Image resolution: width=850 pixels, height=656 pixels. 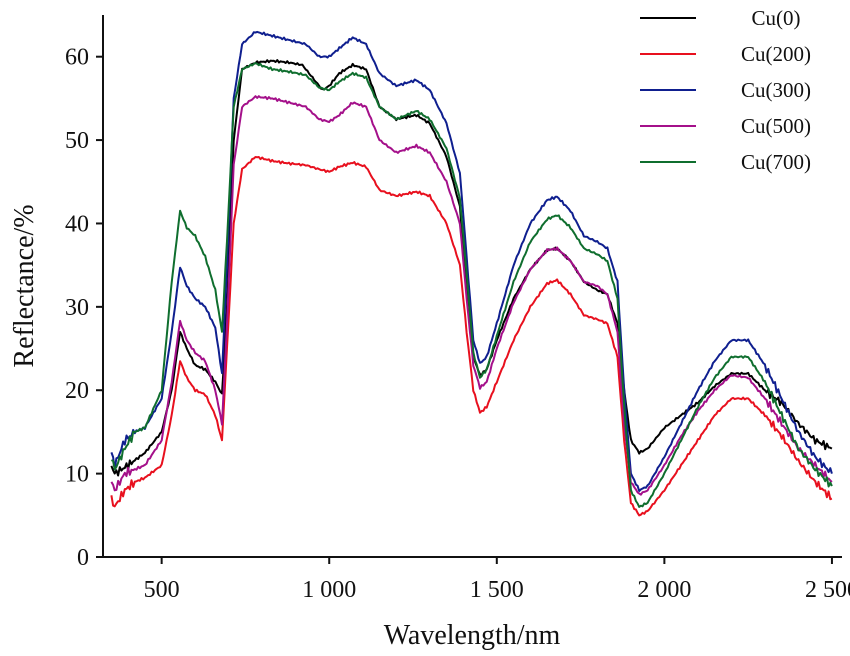 I want to click on x-tick-label: 2 000, so click(x=664, y=590).